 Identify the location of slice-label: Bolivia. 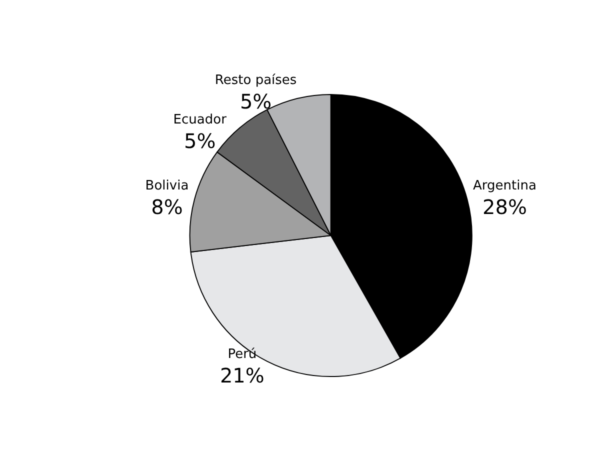
(167, 186).